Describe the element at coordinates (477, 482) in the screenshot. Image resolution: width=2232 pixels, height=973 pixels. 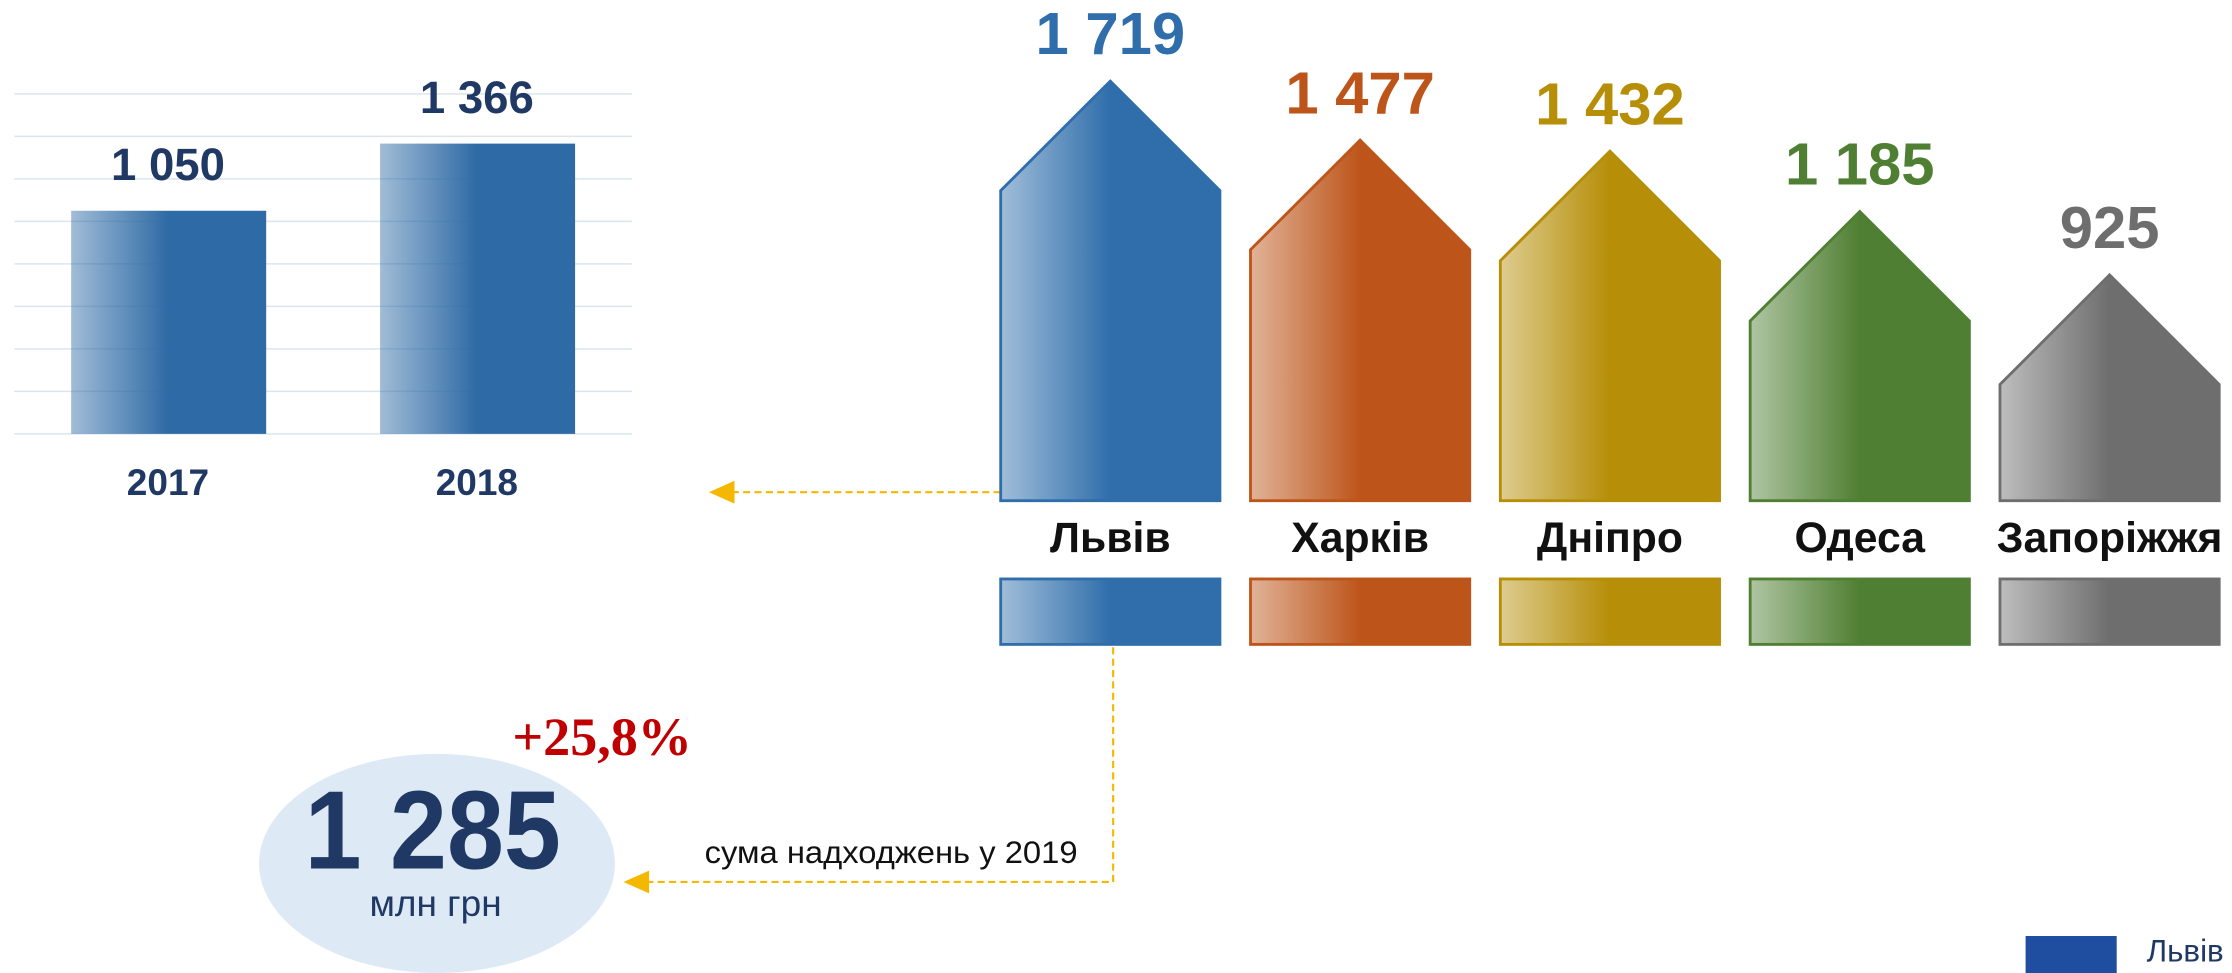
I see `x-tick-label: 2018` at that location.